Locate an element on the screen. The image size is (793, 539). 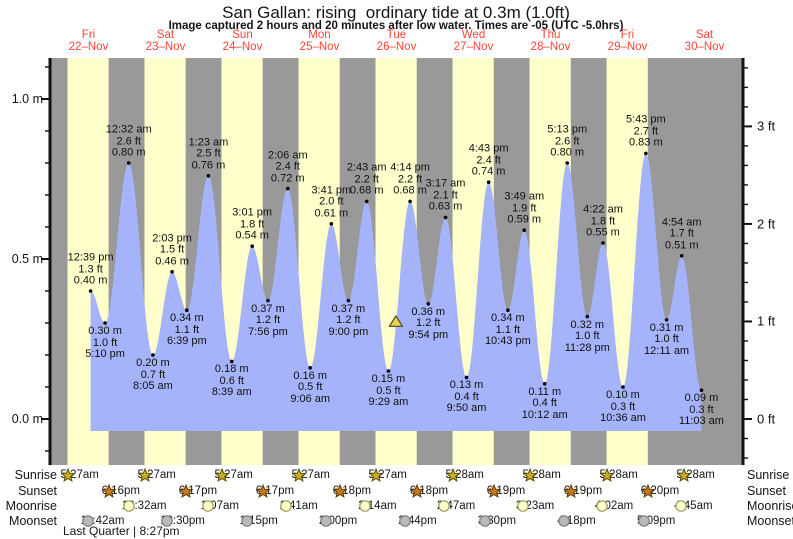
tide-event-line: 8:05 am is located at coordinates (153, 386).